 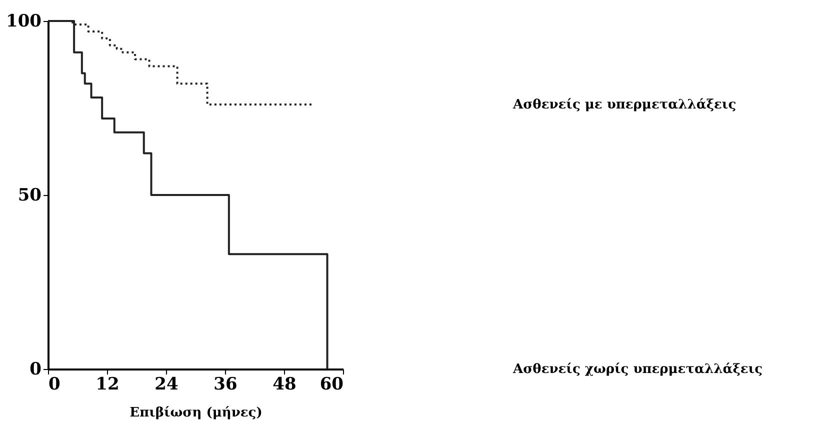 I want to click on y-tick-label: 50, so click(x=30, y=196).